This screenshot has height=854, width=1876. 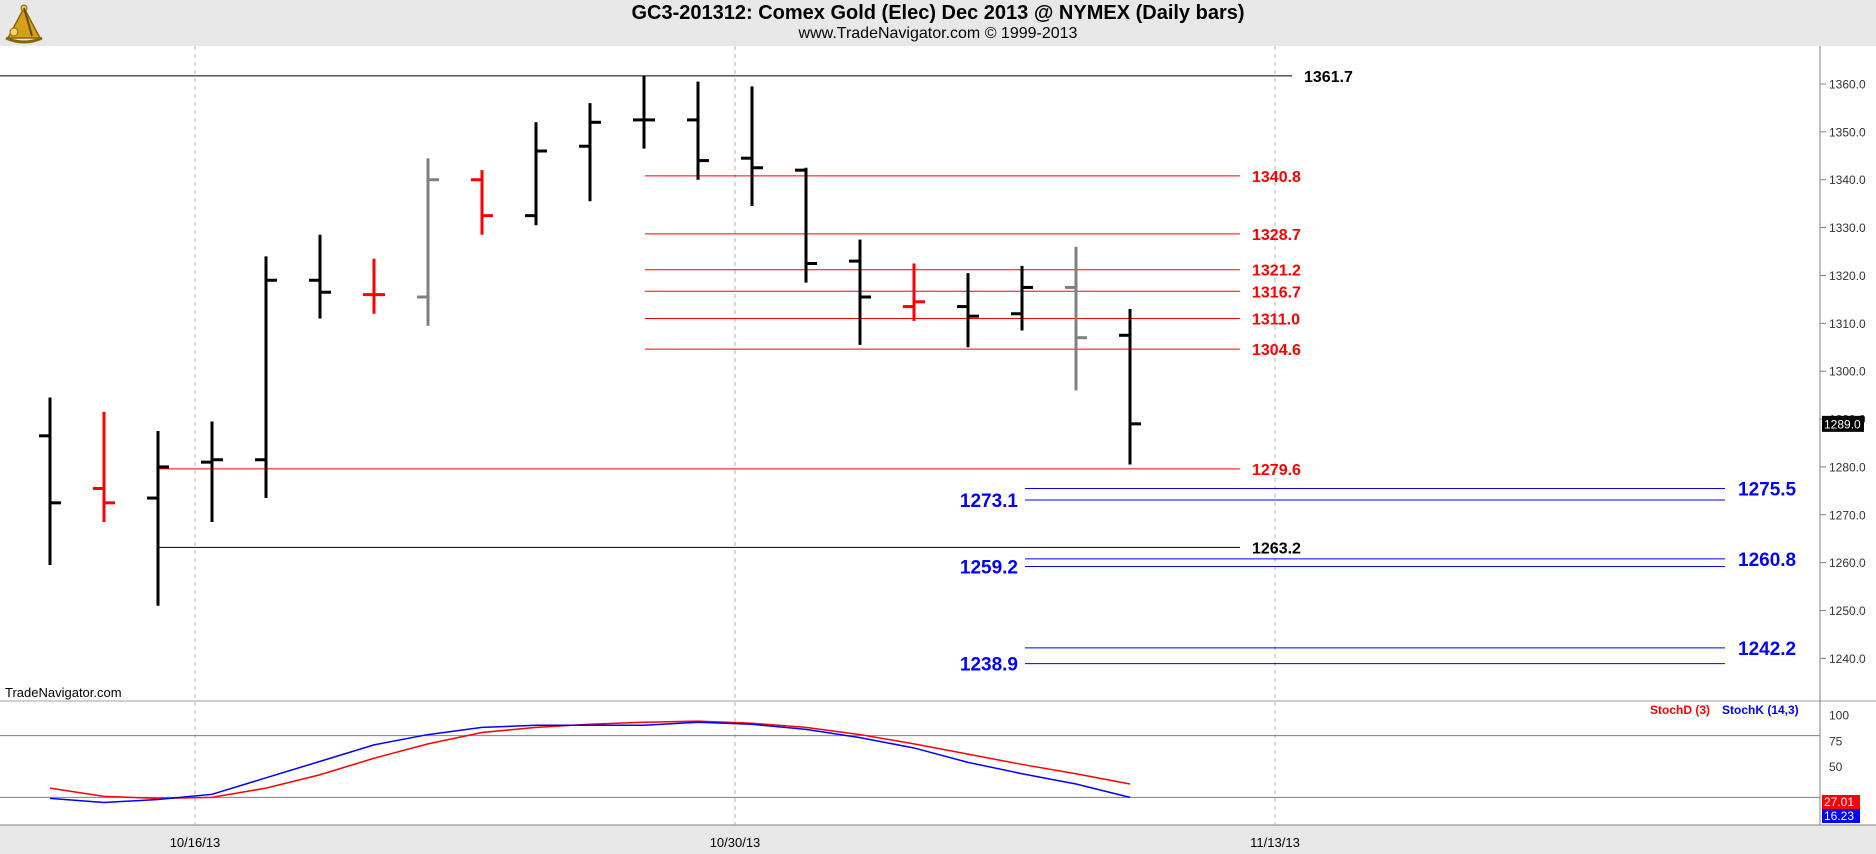 What do you see at coordinates (1848, 450) in the screenshot?
I see `price-axis-panel` at bounding box center [1848, 450].